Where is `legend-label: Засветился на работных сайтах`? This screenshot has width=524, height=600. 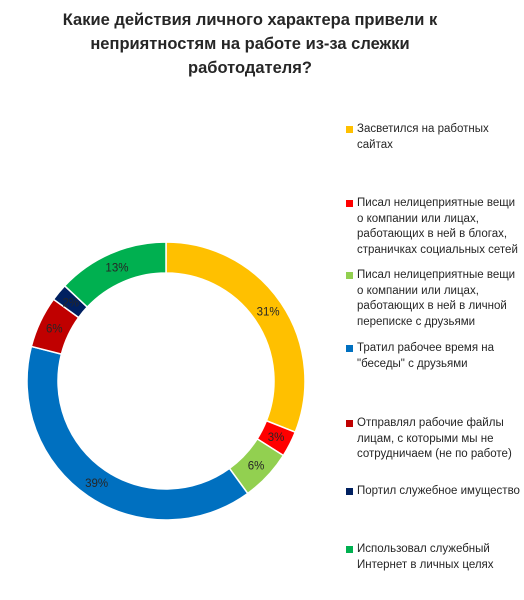
legend-label: Засветился на работных сайтах is located at coordinates (423, 137).